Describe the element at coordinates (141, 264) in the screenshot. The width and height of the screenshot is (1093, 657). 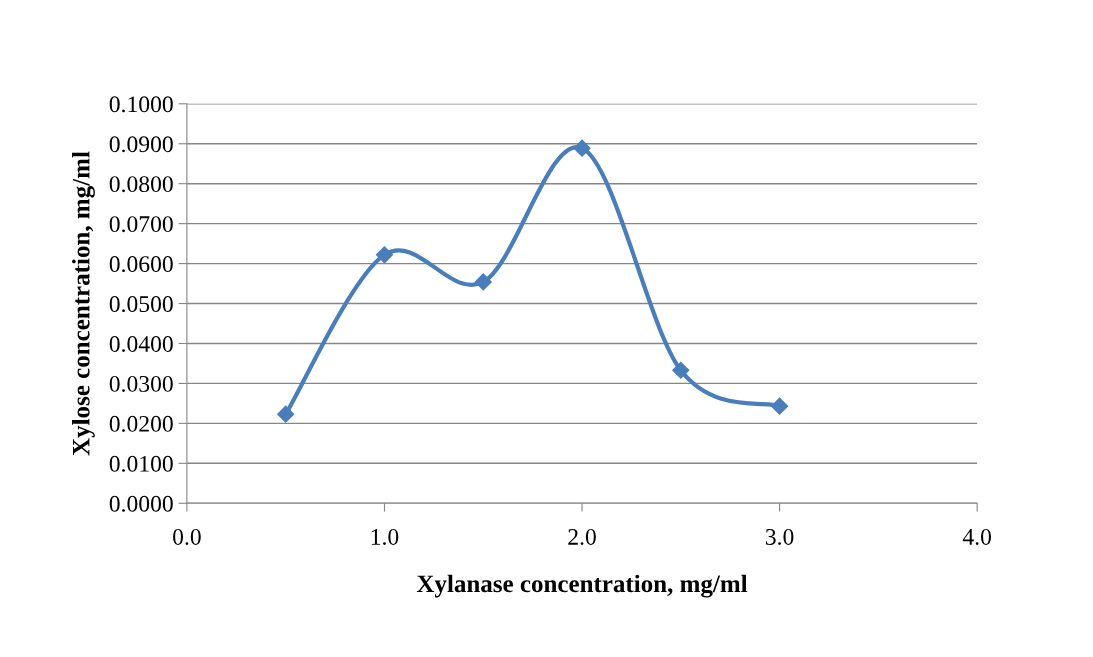
I see `y-tick-label: 0.0600` at that location.